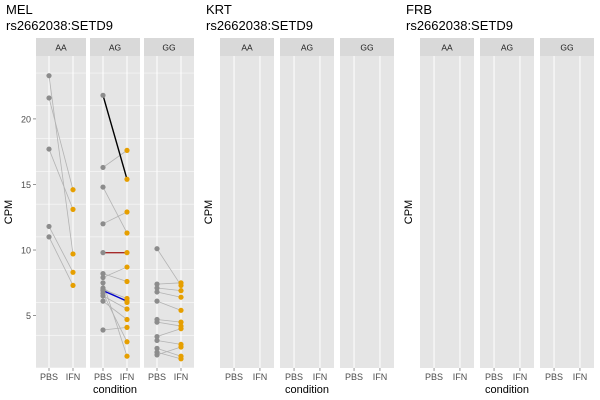 The width and height of the screenshot is (600, 400). What do you see at coordinates (26, 185) in the screenshot?
I see `y-tick-label: 15` at bounding box center [26, 185].